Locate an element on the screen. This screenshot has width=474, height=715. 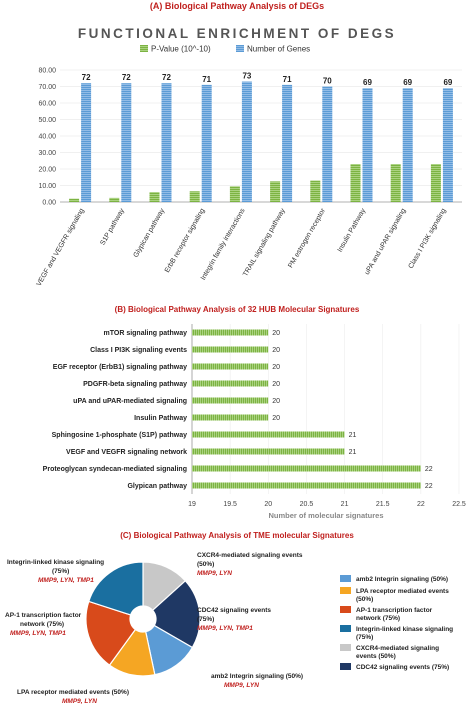
panel-a-ytick: 10.00 is located at coordinates (47, 186).